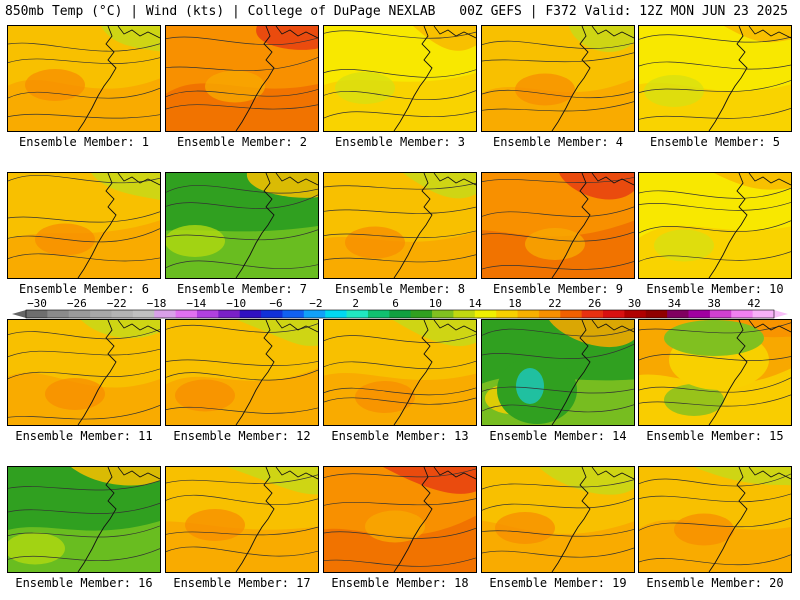 The height and width of the screenshot is (600, 800). Describe the element at coordinates (84, 583) in the screenshot. I see `ensemble-member-label: Ensemble Member: 16` at that location.